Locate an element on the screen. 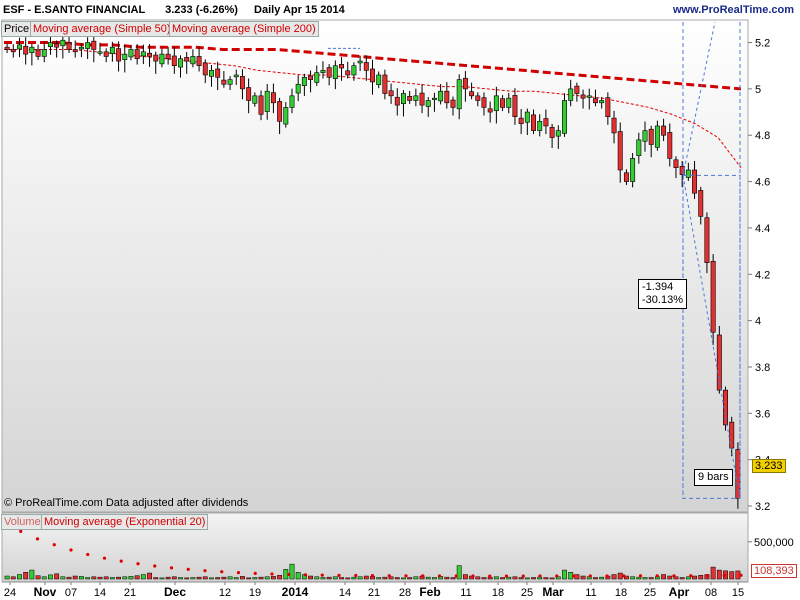 This screenshot has height=600, width=800. price-y-label: 4.6 is located at coordinates (762, 183).